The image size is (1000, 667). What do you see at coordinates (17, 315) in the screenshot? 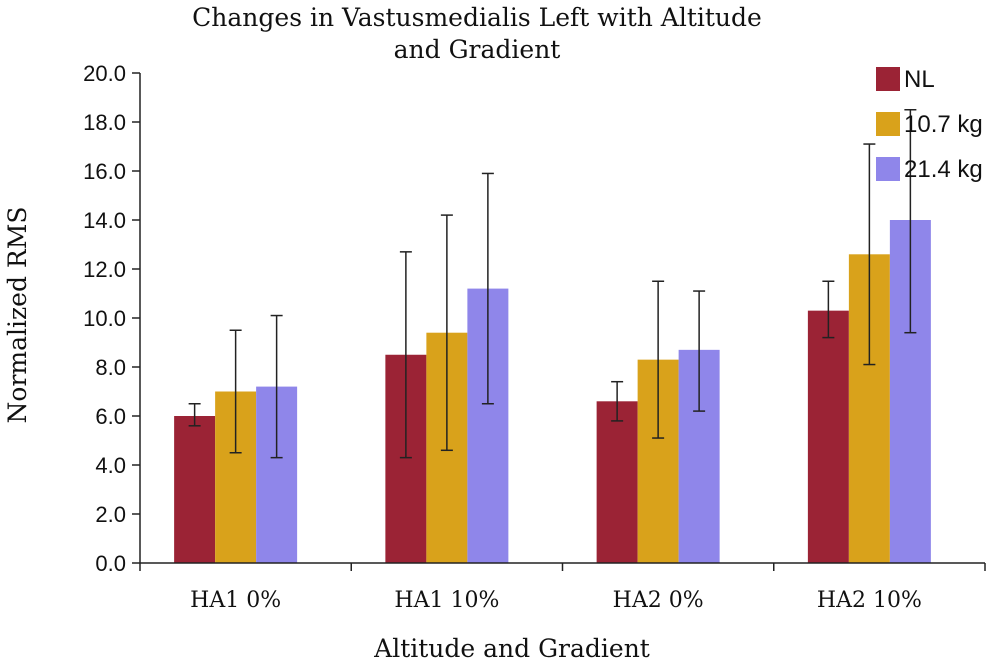
I see `y-axis-title: Normalized RMS` at bounding box center [17, 315].